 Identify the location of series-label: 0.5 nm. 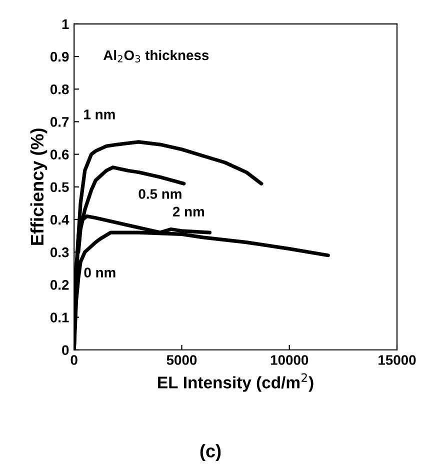
(160, 194).